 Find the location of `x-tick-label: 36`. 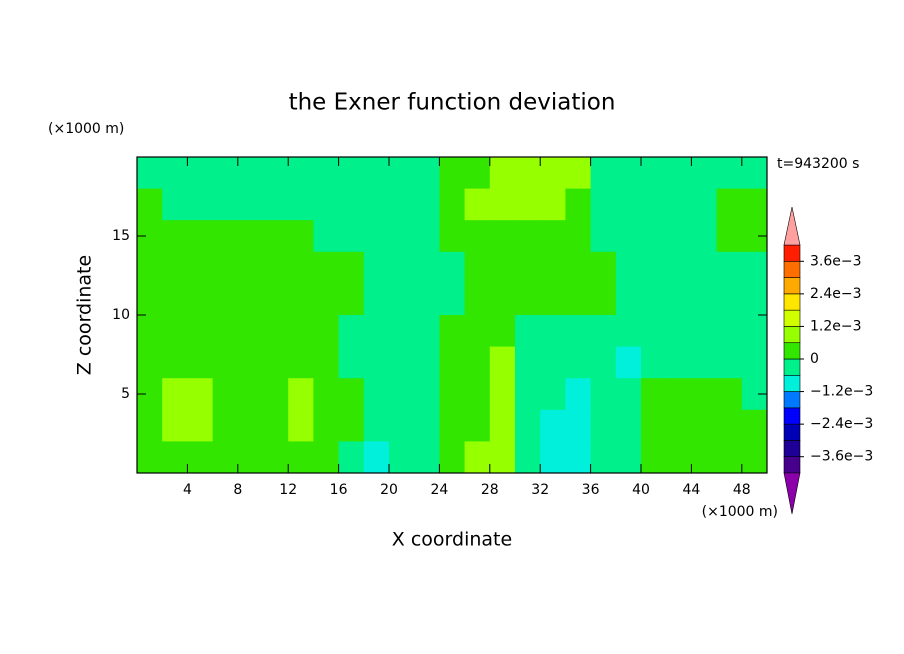

x-tick-label: 36 is located at coordinates (591, 490).